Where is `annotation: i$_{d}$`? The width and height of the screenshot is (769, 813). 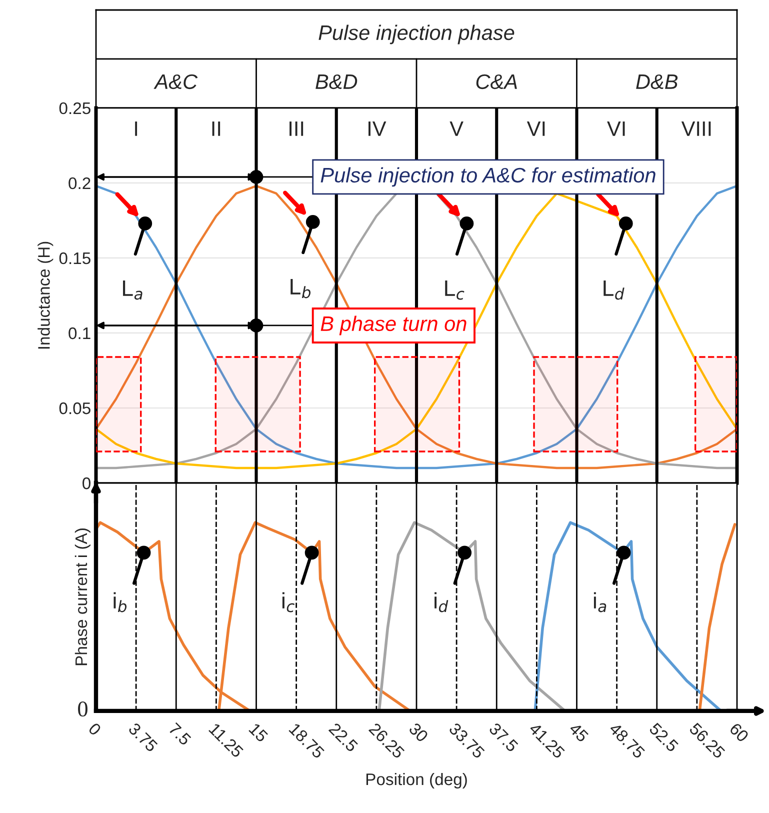 annotation: i$_{d}$ is located at coordinates (441, 602).